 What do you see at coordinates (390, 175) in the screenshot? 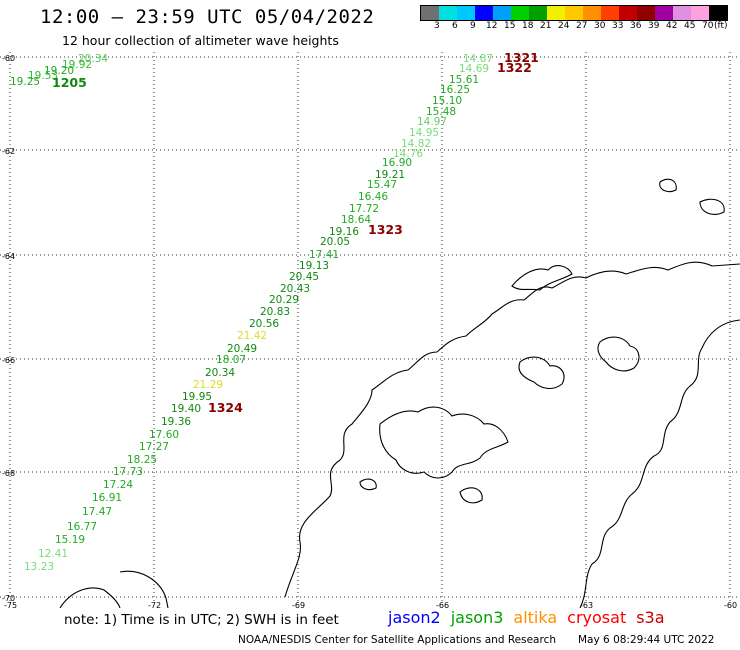
I see `wave-height-label: 19.21` at bounding box center [390, 175].